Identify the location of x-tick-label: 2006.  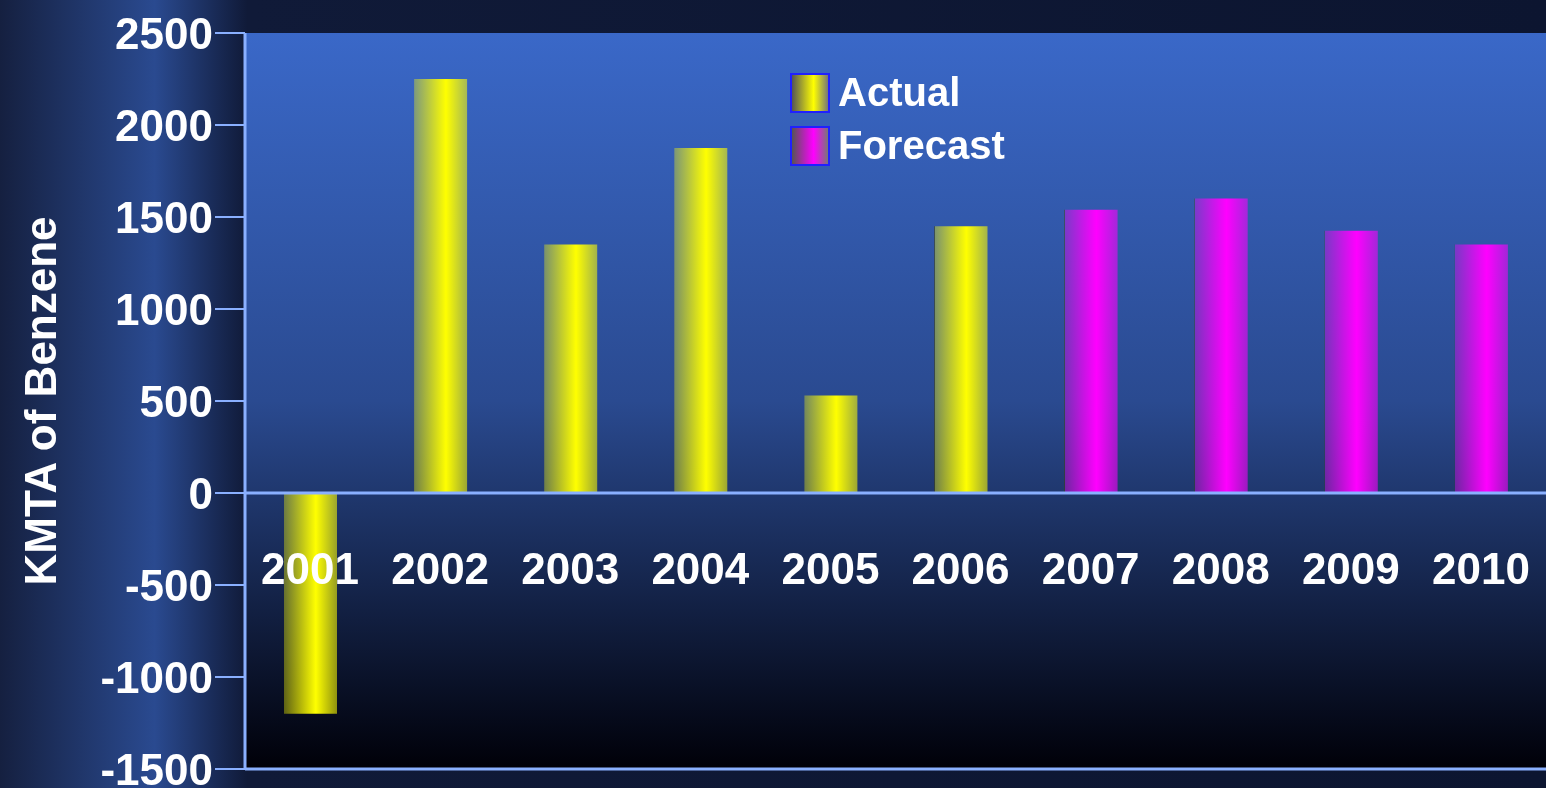
(960, 568).